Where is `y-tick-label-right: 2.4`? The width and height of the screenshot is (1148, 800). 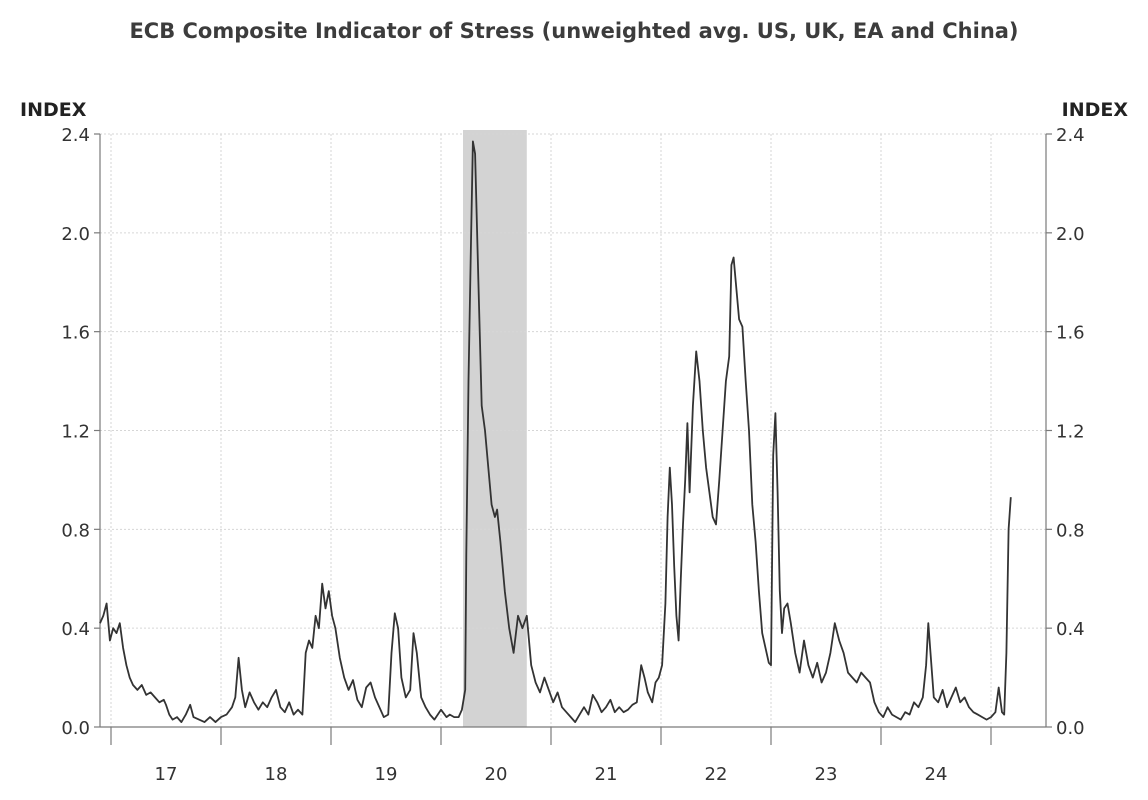 y-tick-label-right: 2.4 is located at coordinates (1070, 135).